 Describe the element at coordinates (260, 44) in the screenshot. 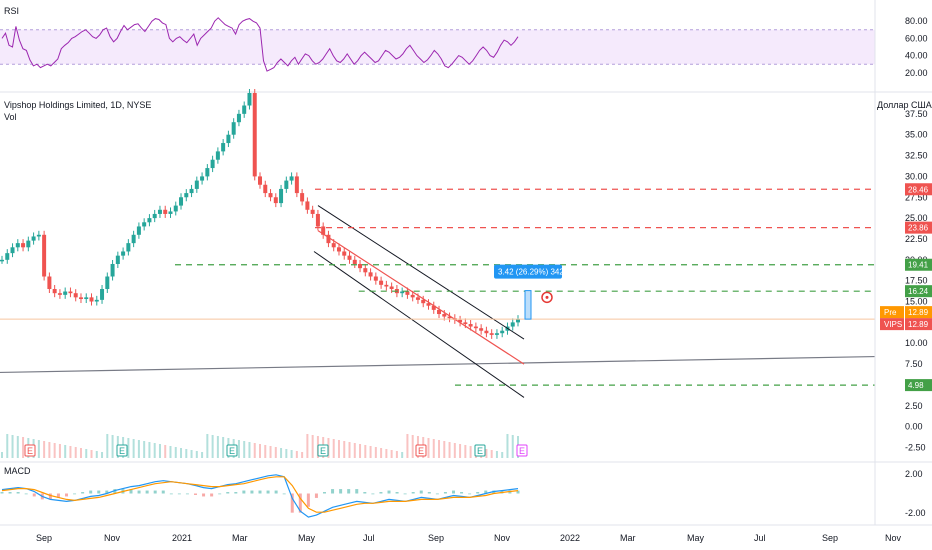

I see `rsi-line` at that location.